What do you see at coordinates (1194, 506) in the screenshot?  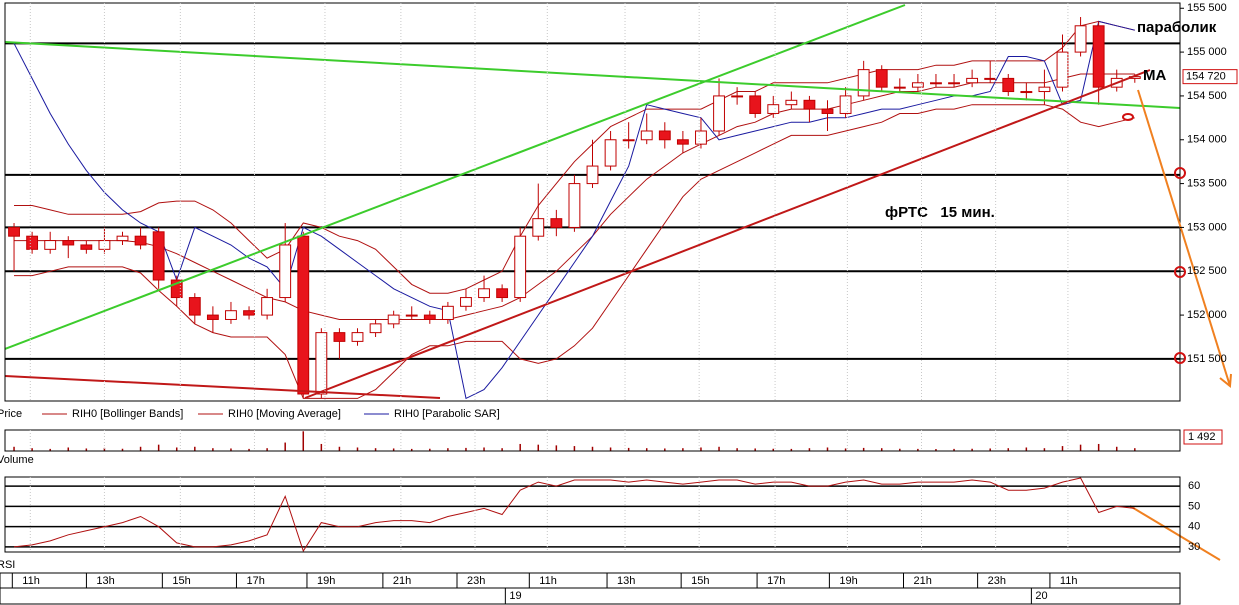 I see `y-tick-label: 50` at bounding box center [1194, 506].